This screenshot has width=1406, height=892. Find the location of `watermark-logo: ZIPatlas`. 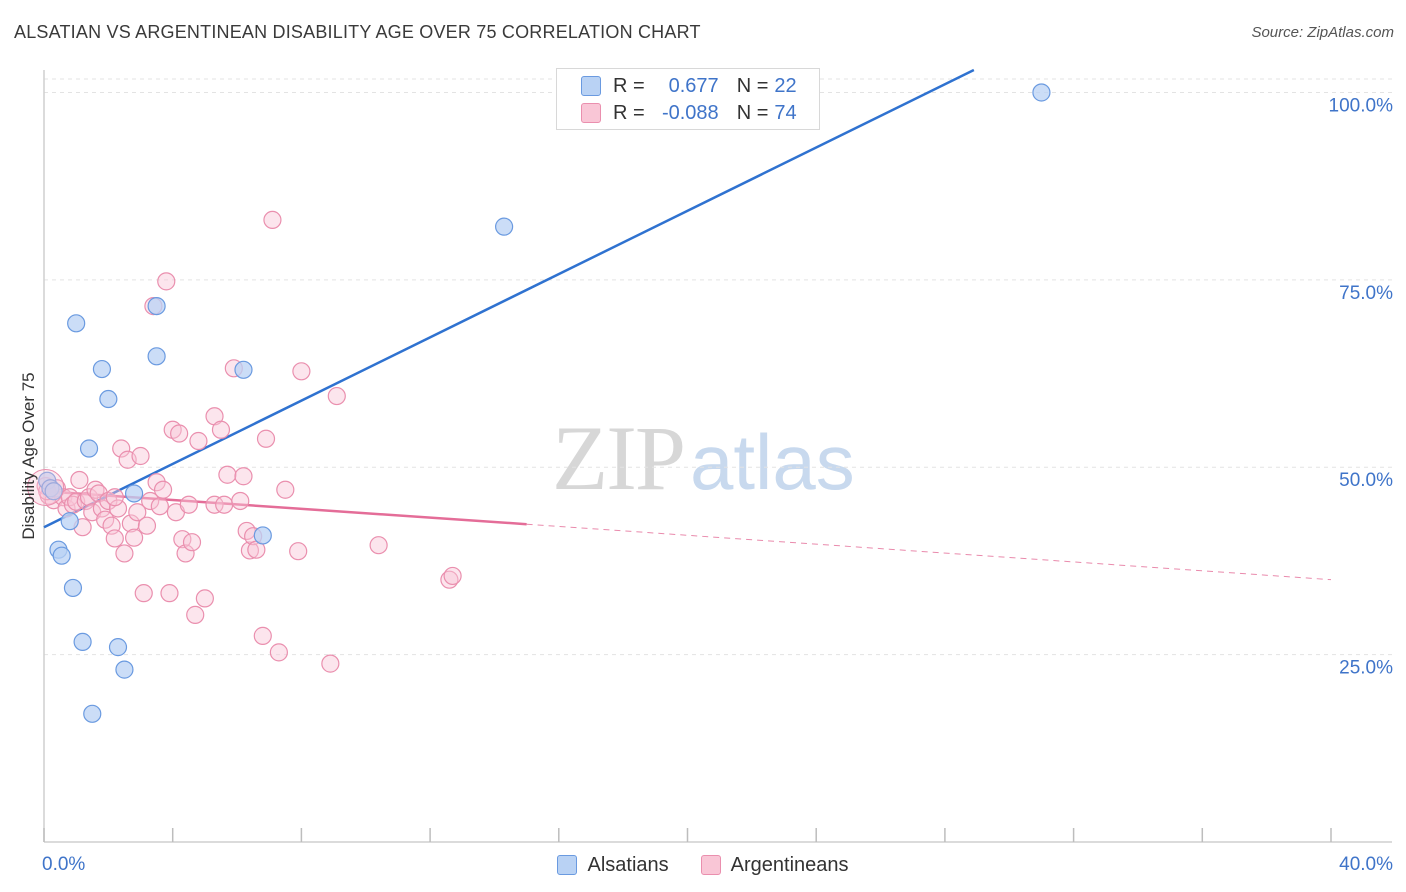

watermark-logo: ZIPatlas is located at coordinates (703, 458).